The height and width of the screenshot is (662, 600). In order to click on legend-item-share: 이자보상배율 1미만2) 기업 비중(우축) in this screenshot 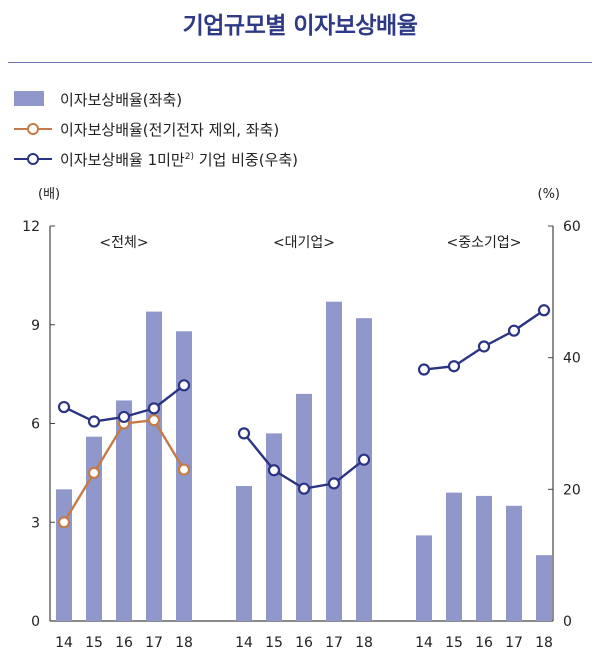, I will do `click(156, 159)`.